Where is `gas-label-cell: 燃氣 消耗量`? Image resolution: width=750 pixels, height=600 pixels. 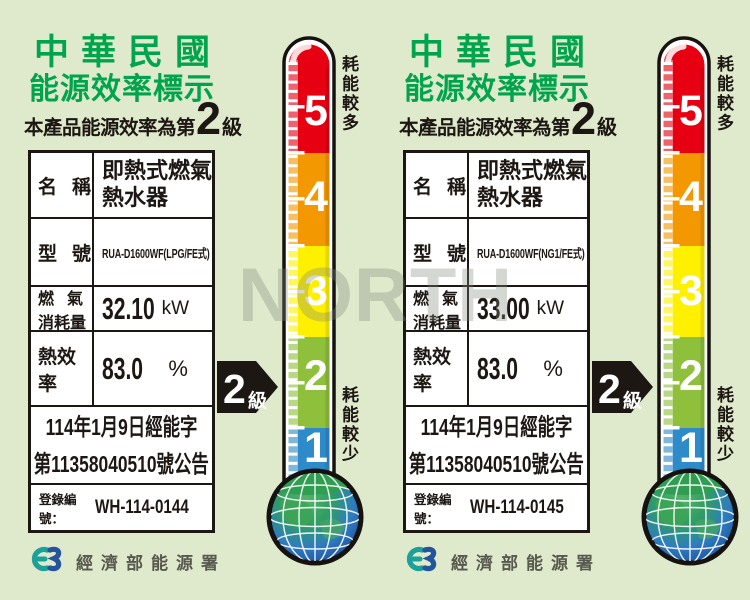
gas-label-cell: 燃氣 消耗量 is located at coordinates (62, 309).